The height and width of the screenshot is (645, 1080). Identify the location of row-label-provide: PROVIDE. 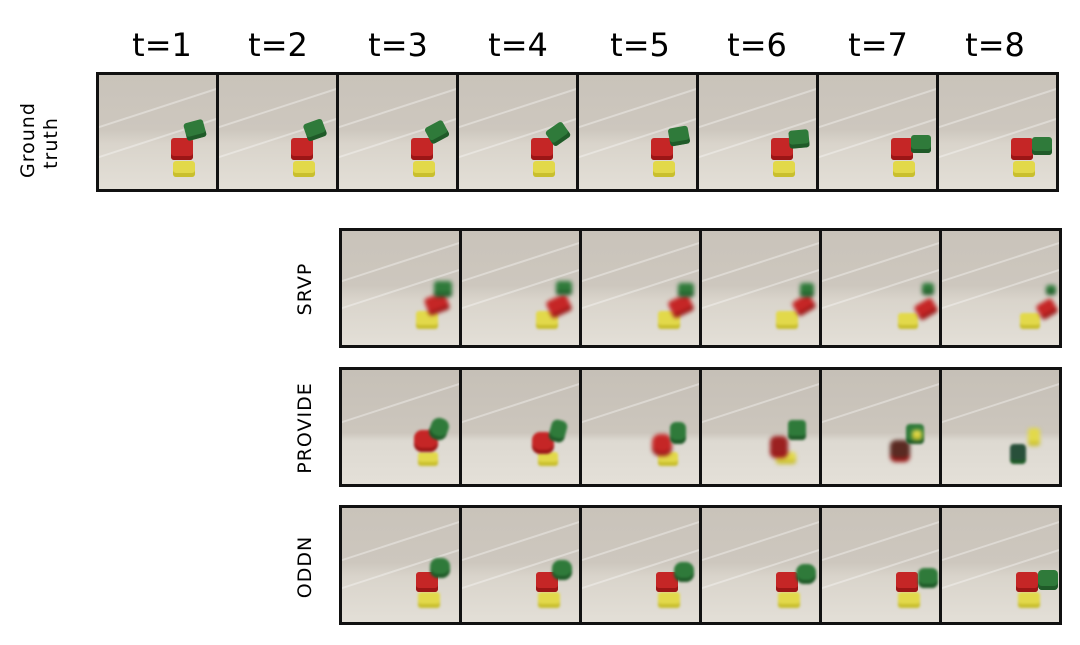
(305, 428).